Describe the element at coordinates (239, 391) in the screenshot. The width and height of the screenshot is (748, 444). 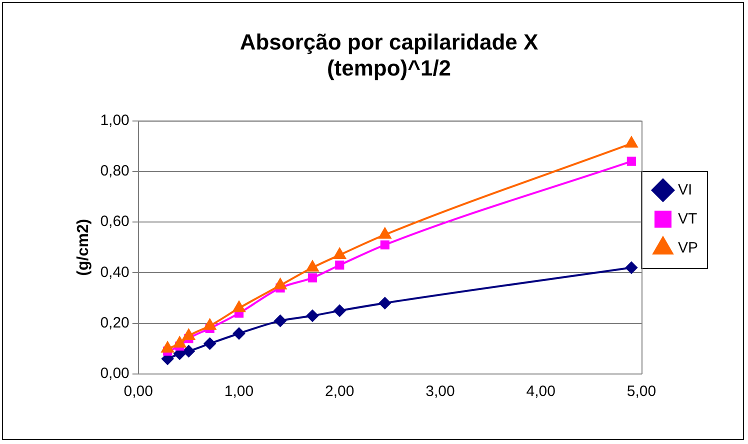
I see `x-tick-label: 1,00` at that location.